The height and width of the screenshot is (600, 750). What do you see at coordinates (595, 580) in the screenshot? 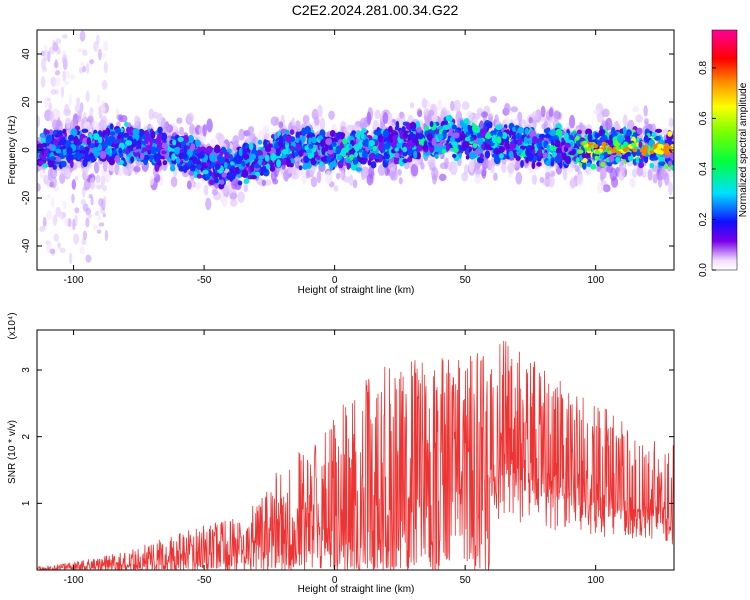
I see `x-tick-label: 100` at bounding box center [595, 580].